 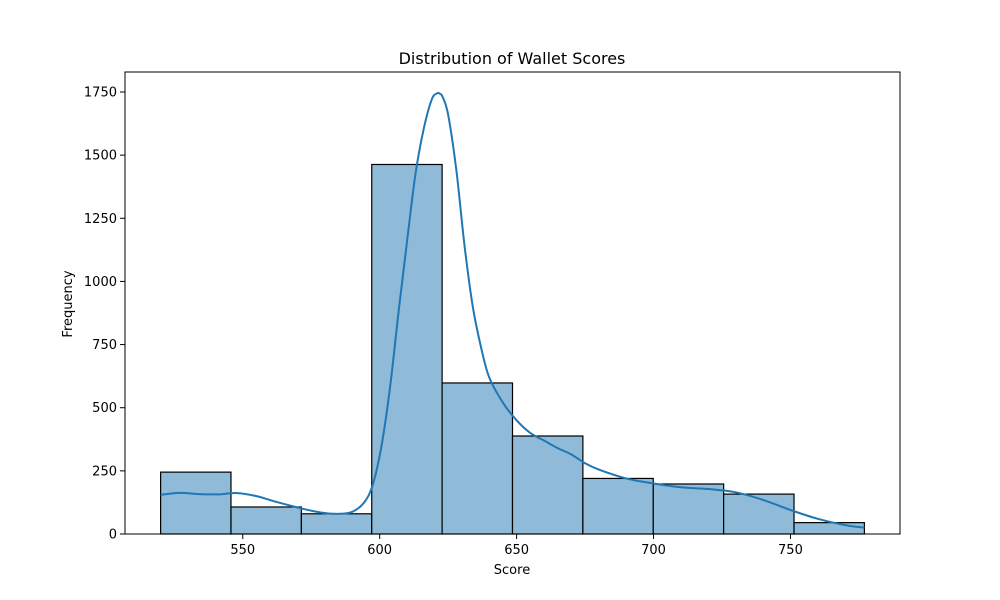 I want to click on y-tick-label: 0, so click(x=113, y=535).